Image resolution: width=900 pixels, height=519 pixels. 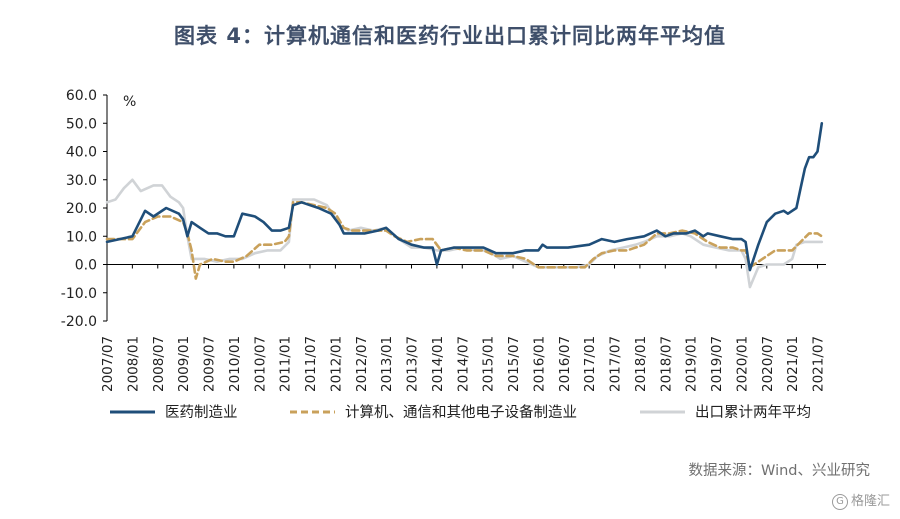 I want to click on x-tick-label: 2010/07, so click(x=260, y=364).